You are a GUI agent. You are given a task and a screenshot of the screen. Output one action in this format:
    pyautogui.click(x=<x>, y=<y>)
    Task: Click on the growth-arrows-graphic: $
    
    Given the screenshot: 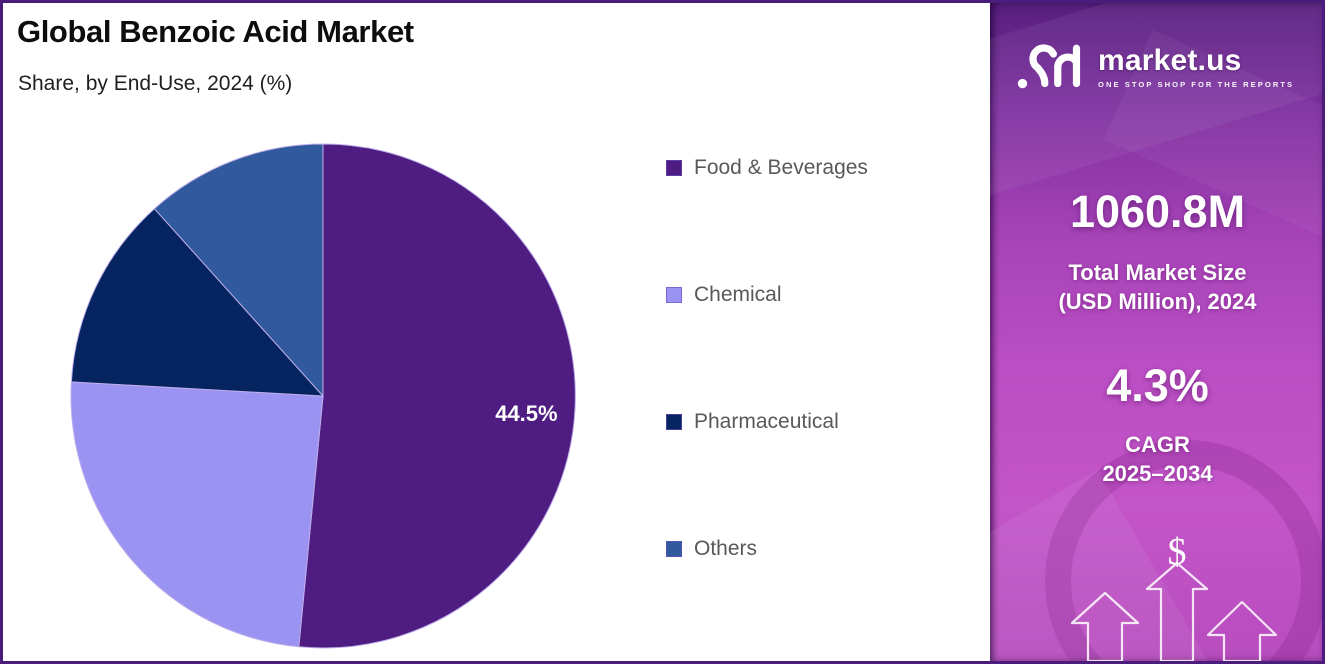 What is the action you would take?
    pyautogui.click(x=1174, y=597)
    